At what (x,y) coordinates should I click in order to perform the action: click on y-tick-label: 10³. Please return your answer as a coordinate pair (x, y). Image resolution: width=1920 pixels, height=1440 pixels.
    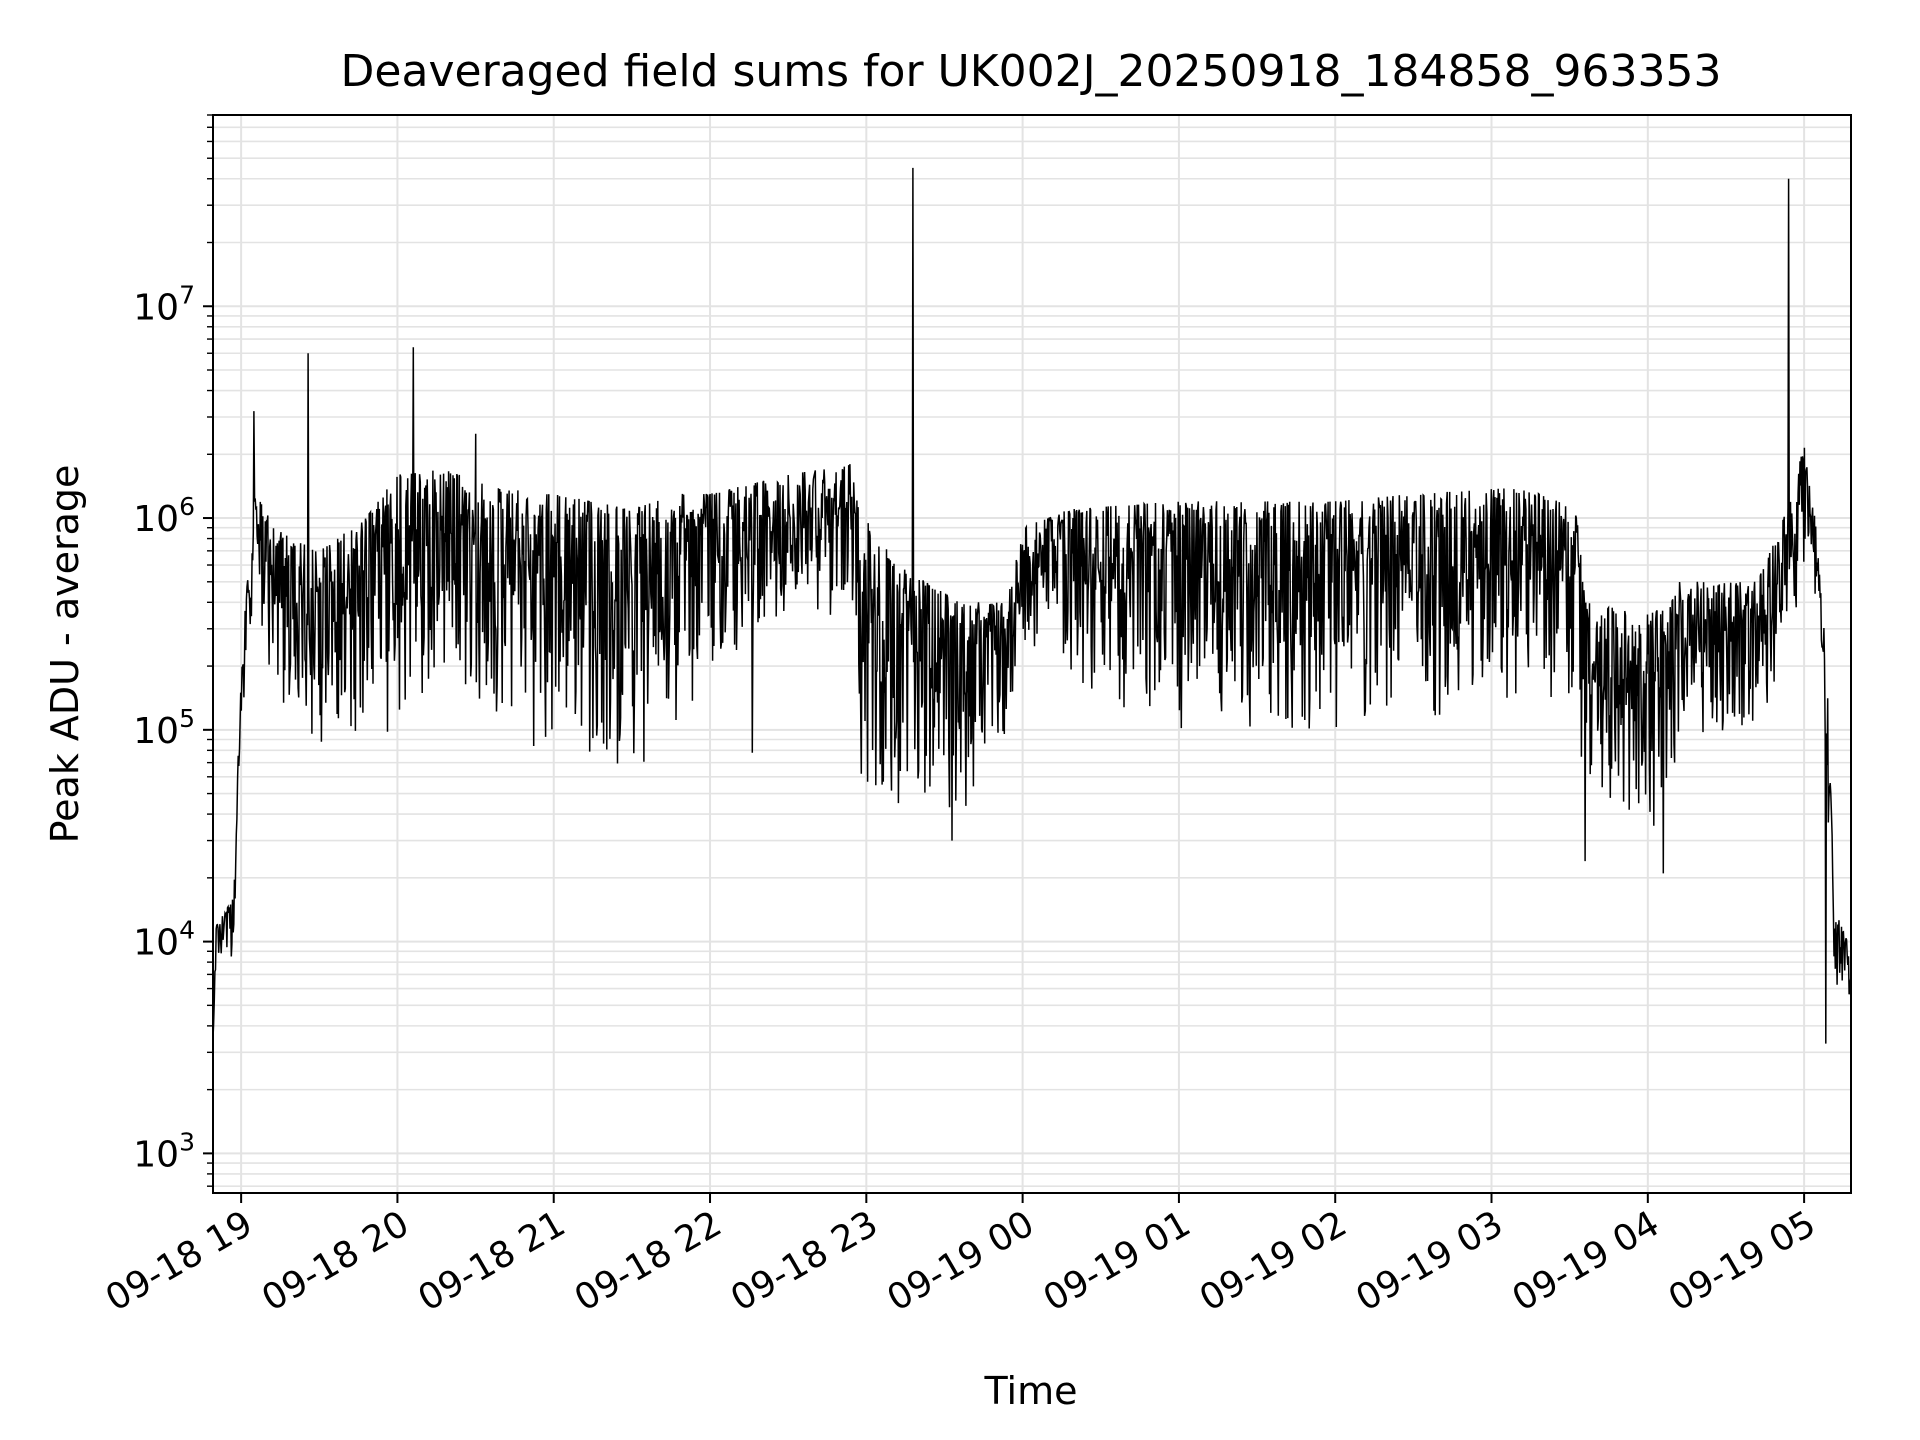
    Looking at the image, I should click on (164, 1151).